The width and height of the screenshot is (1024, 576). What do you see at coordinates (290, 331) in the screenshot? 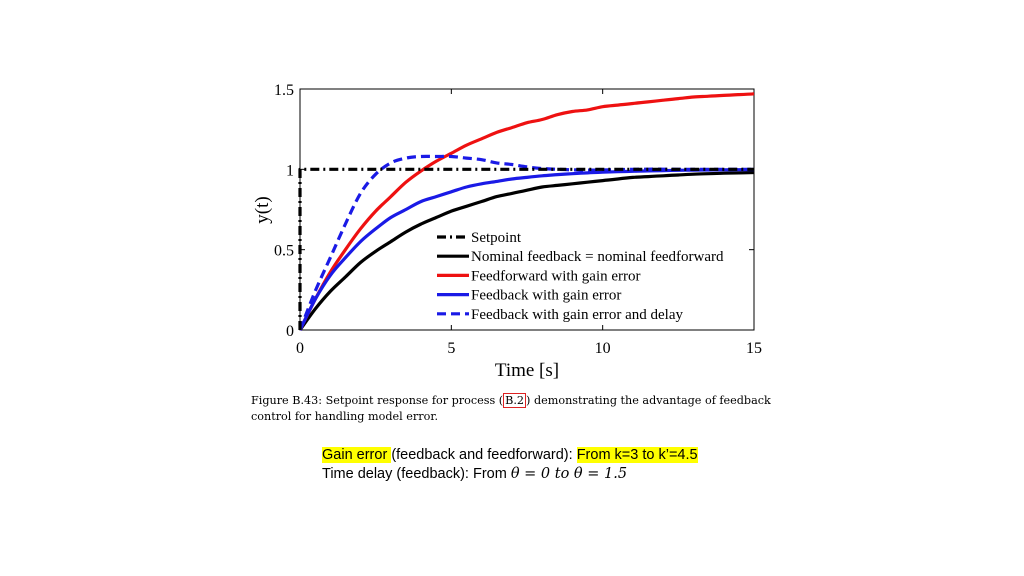
I see `y-tick-label: 0` at bounding box center [290, 331].